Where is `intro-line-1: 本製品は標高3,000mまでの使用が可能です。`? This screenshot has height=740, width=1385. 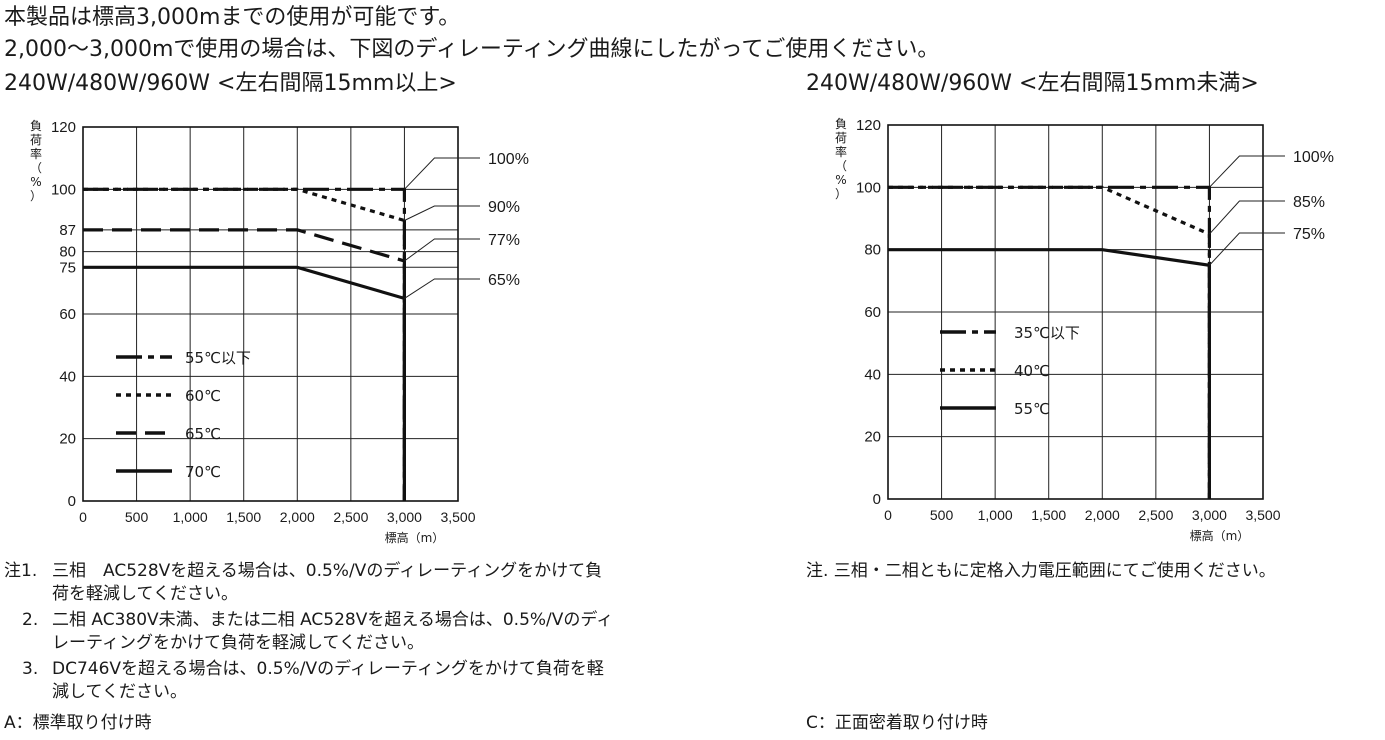
intro-line-1: 本製品は標高3,000mまでの使用が可能です。 is located at coordinates (232, 17).